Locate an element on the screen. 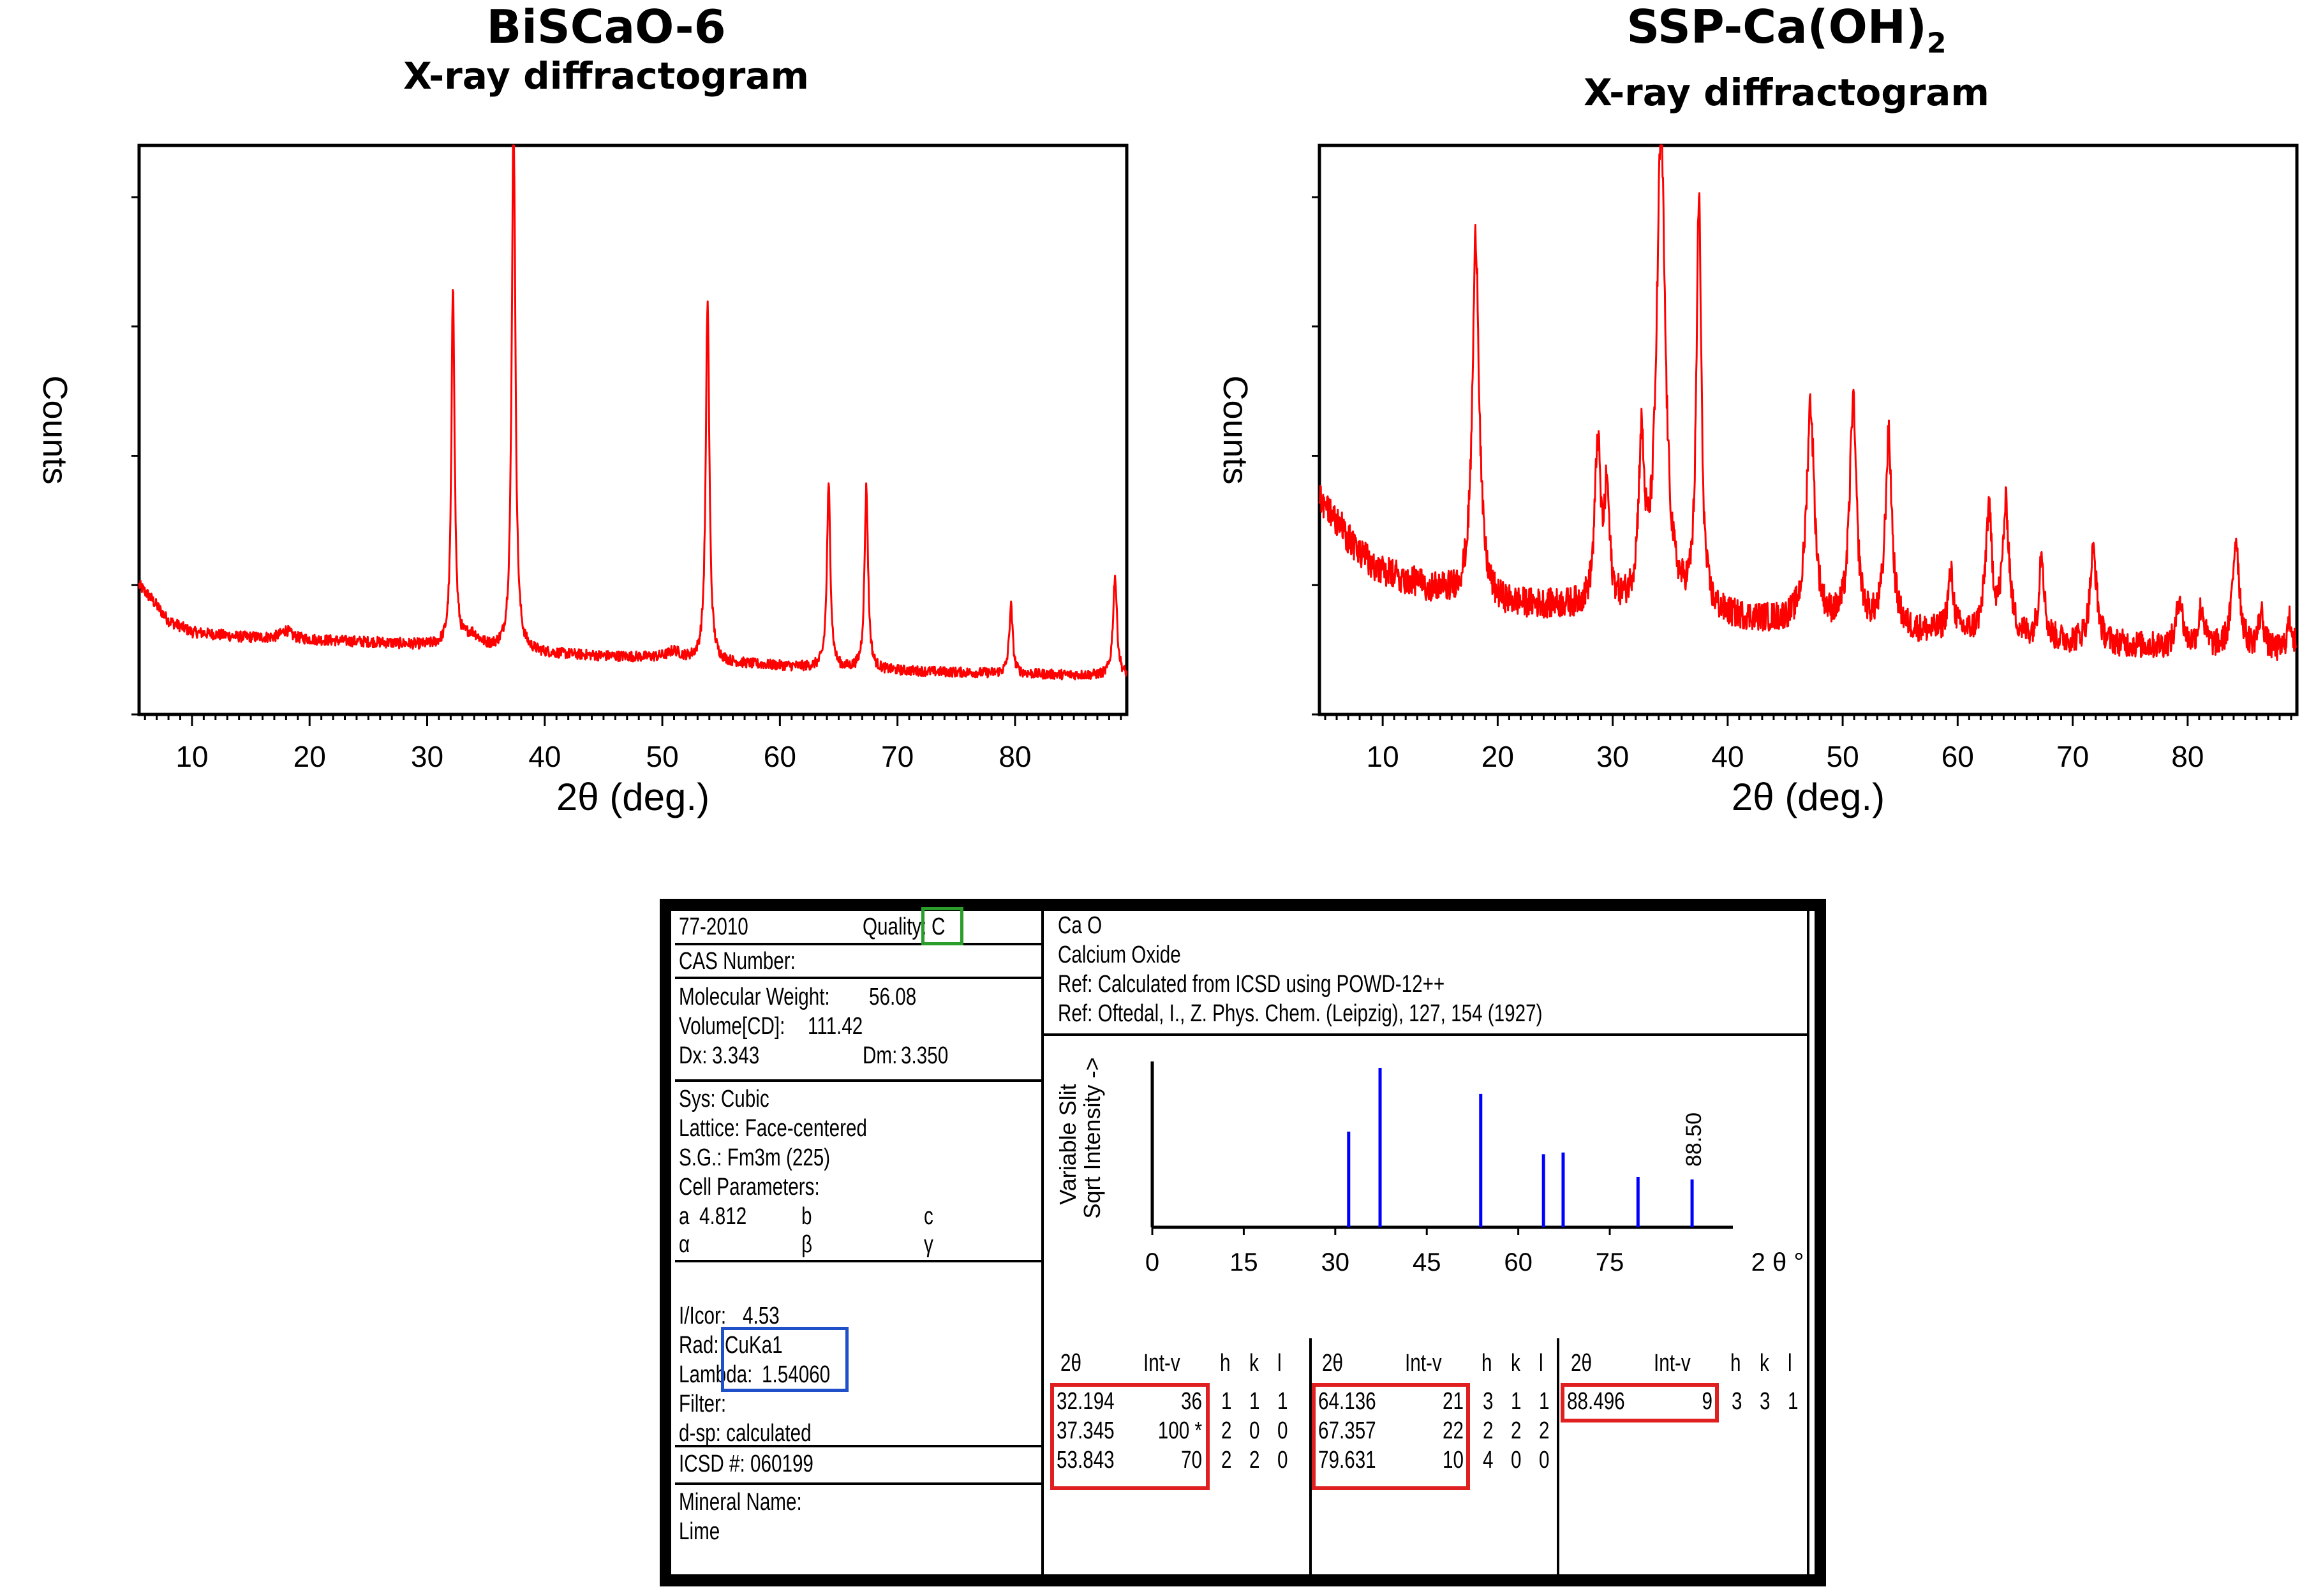 The image size is (2302, 1596). diffraction-trace is located at coordinates (1808, 402).